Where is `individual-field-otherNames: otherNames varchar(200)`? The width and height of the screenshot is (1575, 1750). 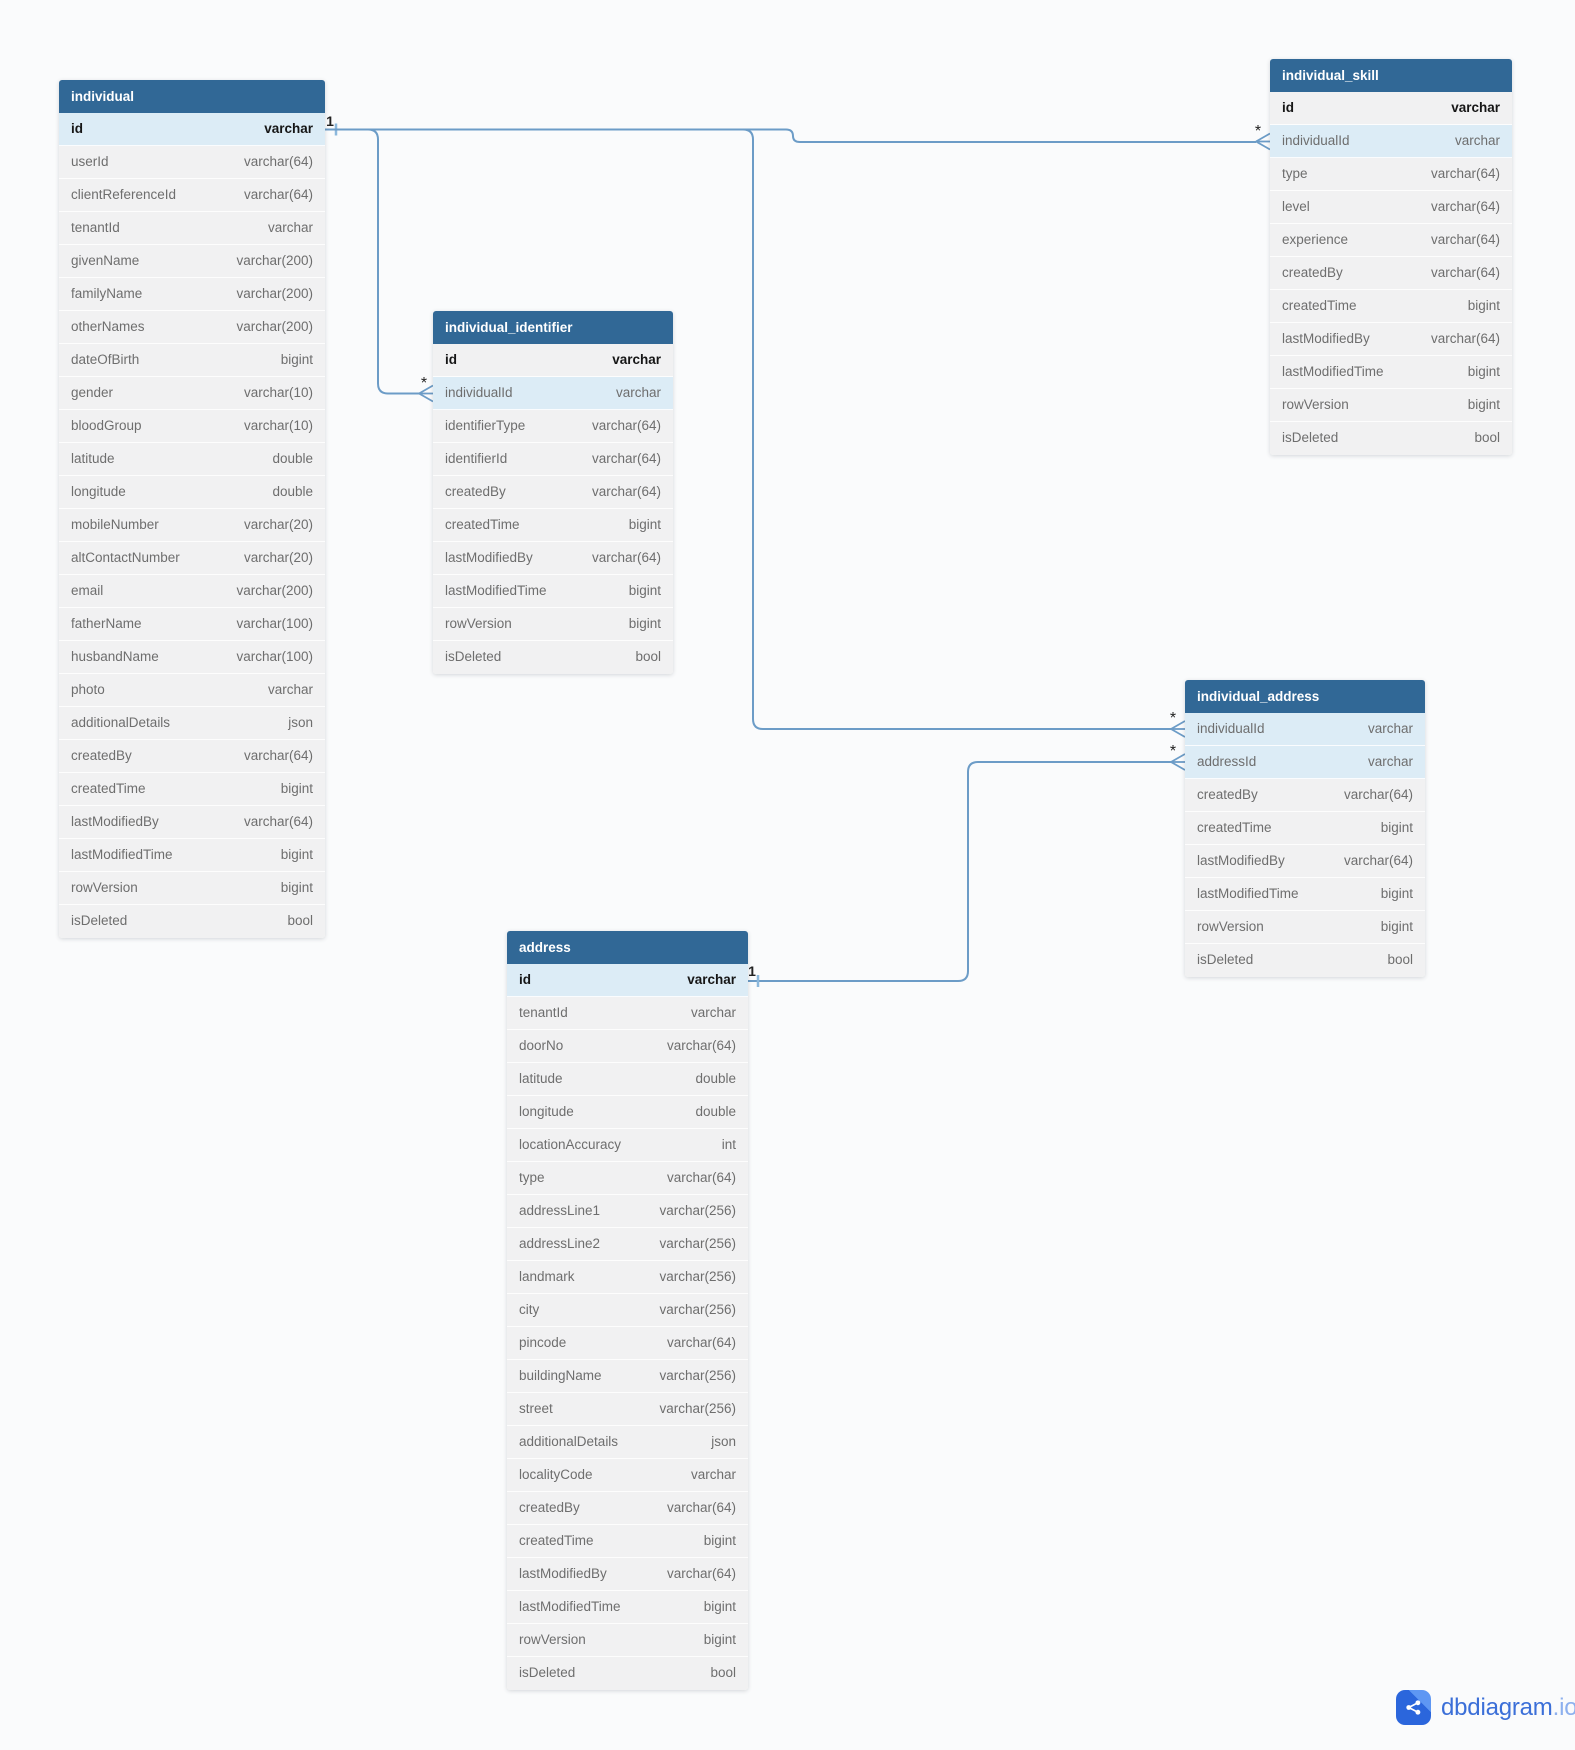
individual-field-otherNames: otherNames varchar(200) is located at coordinates (192, 327).